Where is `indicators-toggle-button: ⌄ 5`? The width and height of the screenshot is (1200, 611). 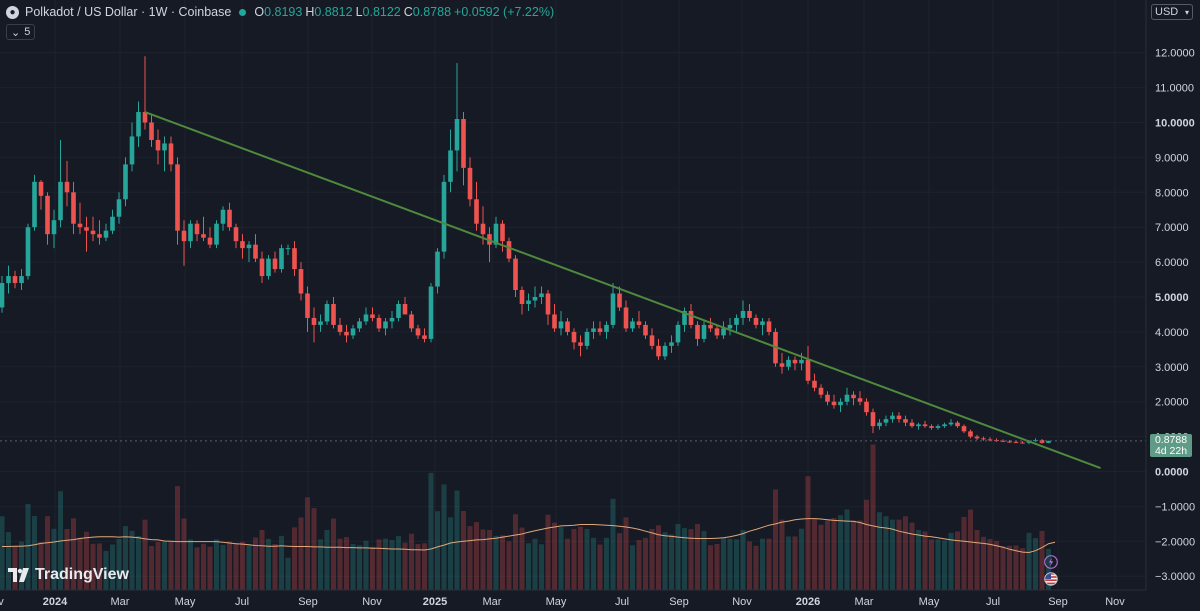
indicators-toggle-button: ⌄ 5 is located at coordinates (21, 32).